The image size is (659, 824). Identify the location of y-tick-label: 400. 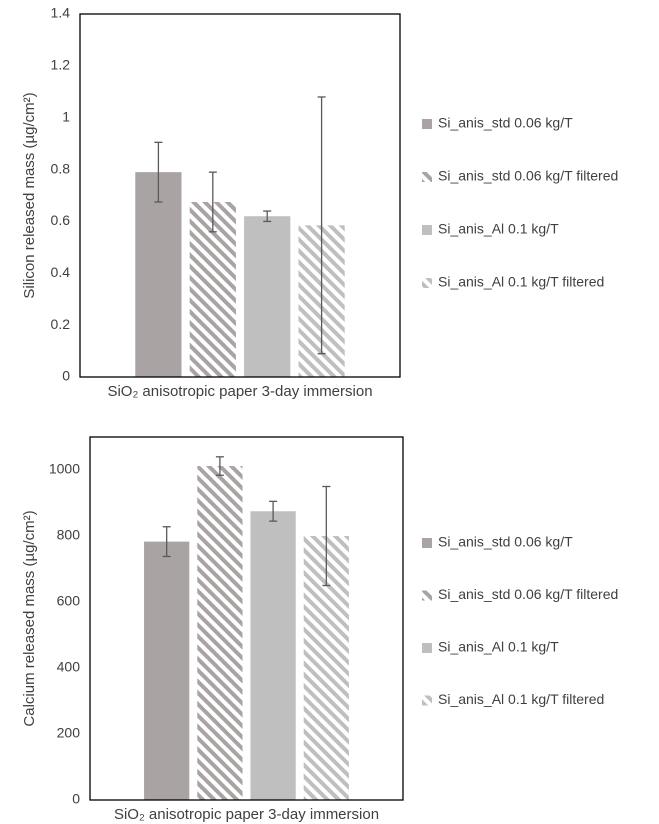
(69, 667).